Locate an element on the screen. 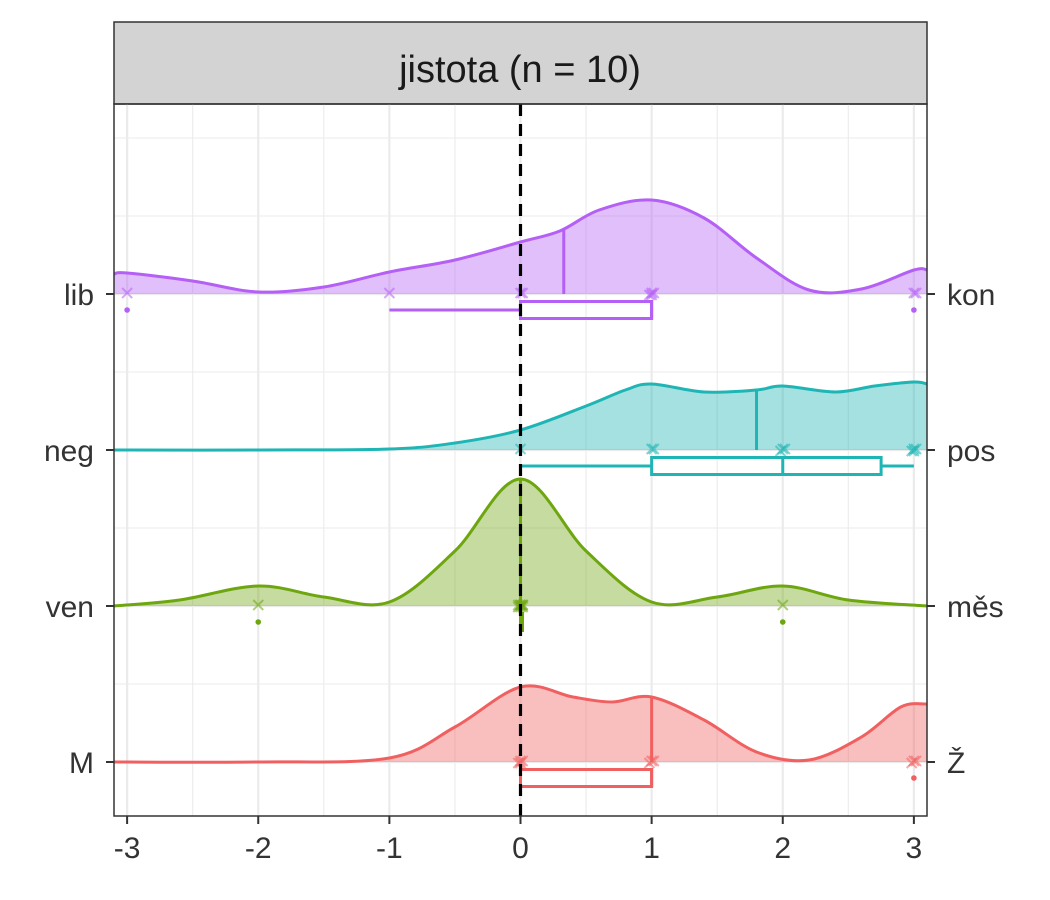  y-label-left: lib is located at coordinates (79, 295).